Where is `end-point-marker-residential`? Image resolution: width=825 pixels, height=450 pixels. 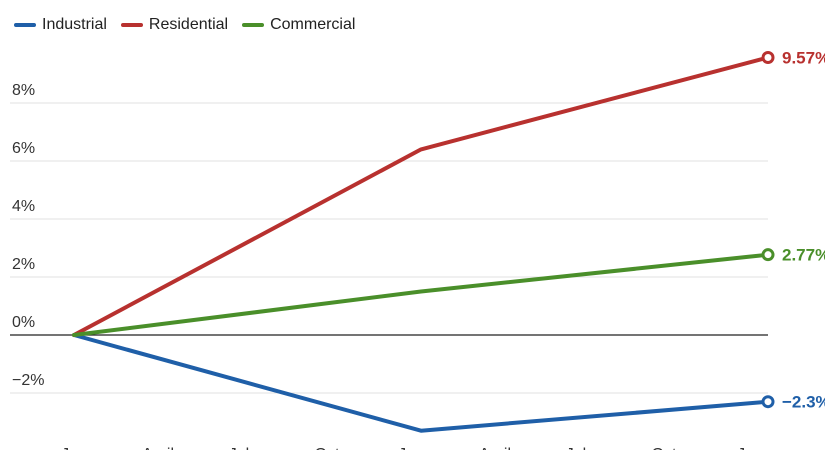
end-point-marker-residential is located at coordinates (768, 57).